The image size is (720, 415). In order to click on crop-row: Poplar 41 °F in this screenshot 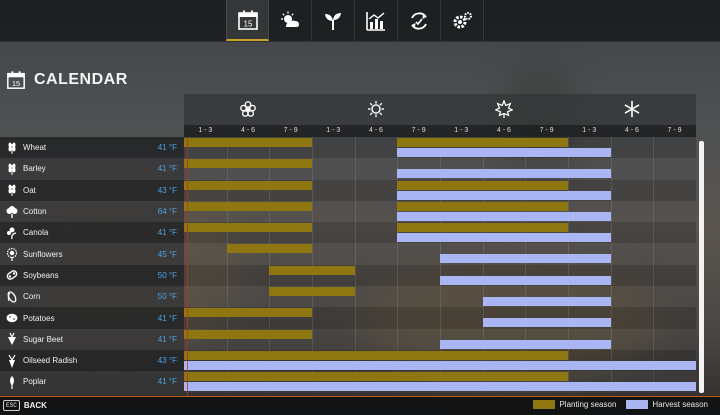, I will do `click(348, 382)`.